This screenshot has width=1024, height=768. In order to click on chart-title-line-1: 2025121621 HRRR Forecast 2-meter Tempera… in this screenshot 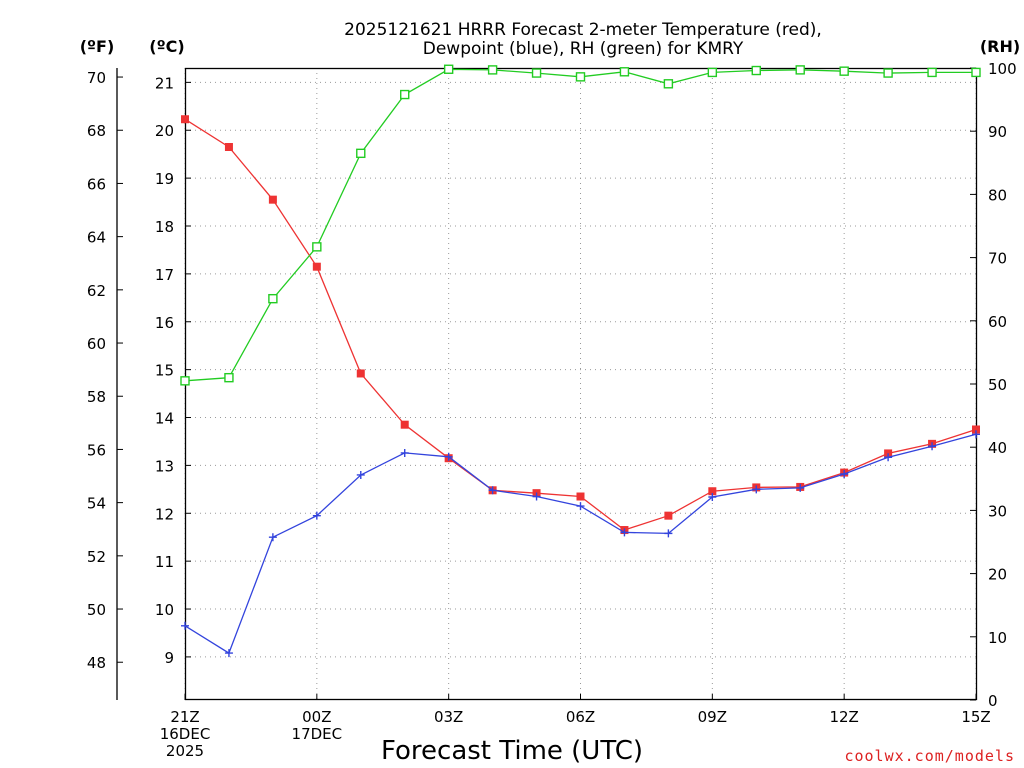, I will do `click(583, 30)`.